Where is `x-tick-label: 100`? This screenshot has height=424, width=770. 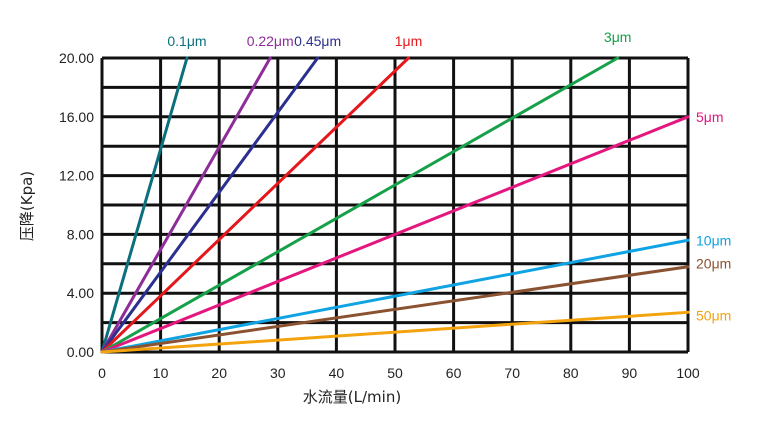
x-tick-label: 100 is located at coordinates (688, 373).